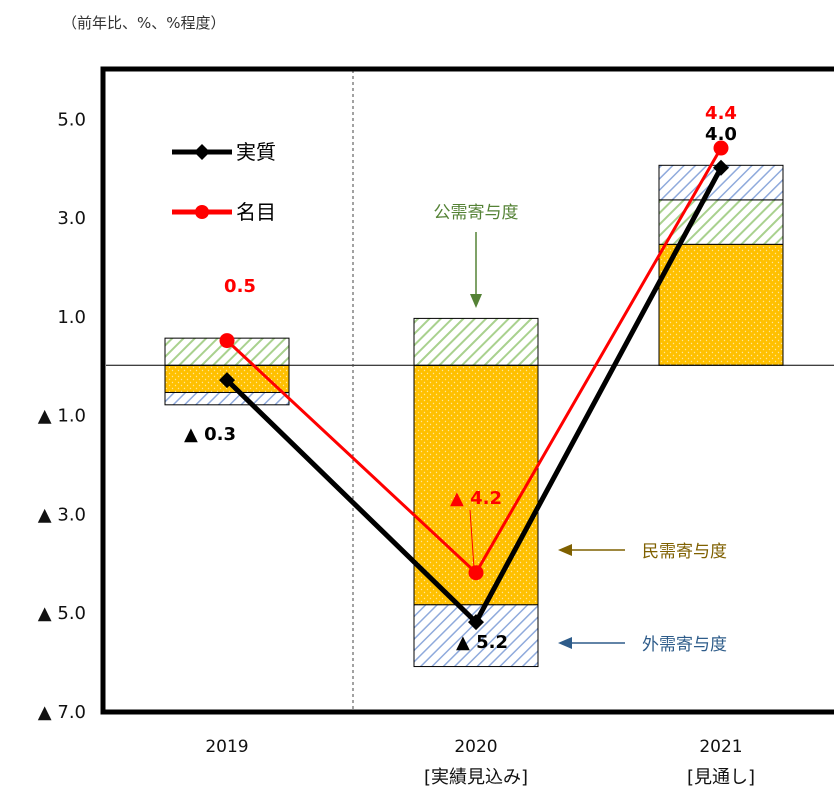 The width and height of the screenshot is (834, 792). I want to click on y-tick-label: ▲ 1.0, so click(62, 416).